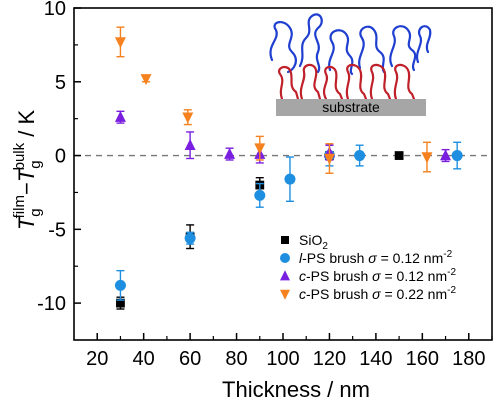  I want to click on x-axis-label: Thickness / nm, so click(296, 389).